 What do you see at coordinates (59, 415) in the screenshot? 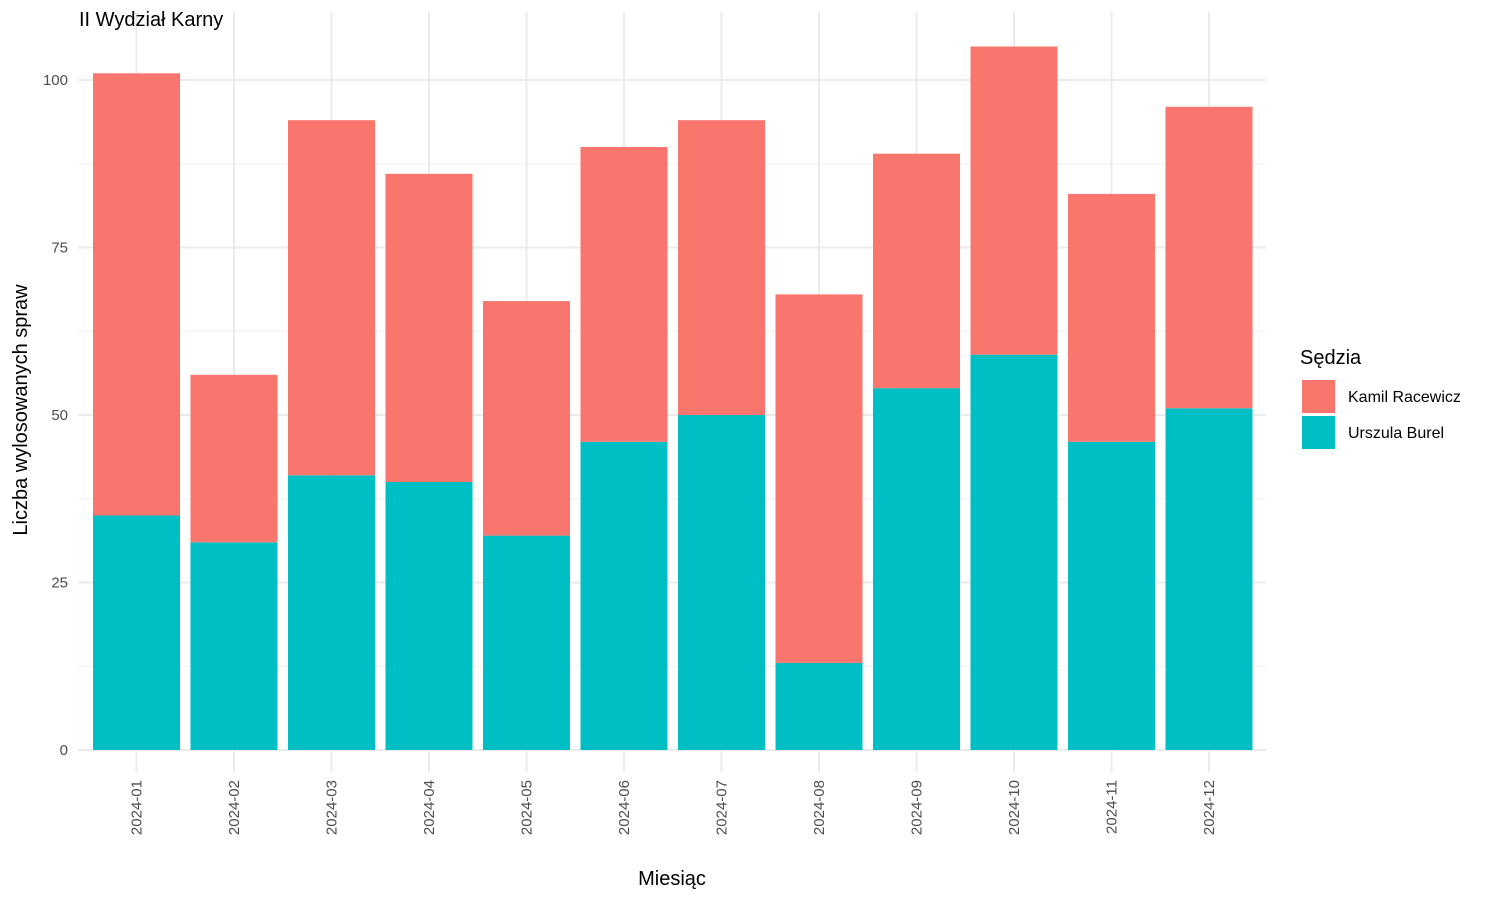
I see `y-tick-label: 50` at bounding box center [59, 415].